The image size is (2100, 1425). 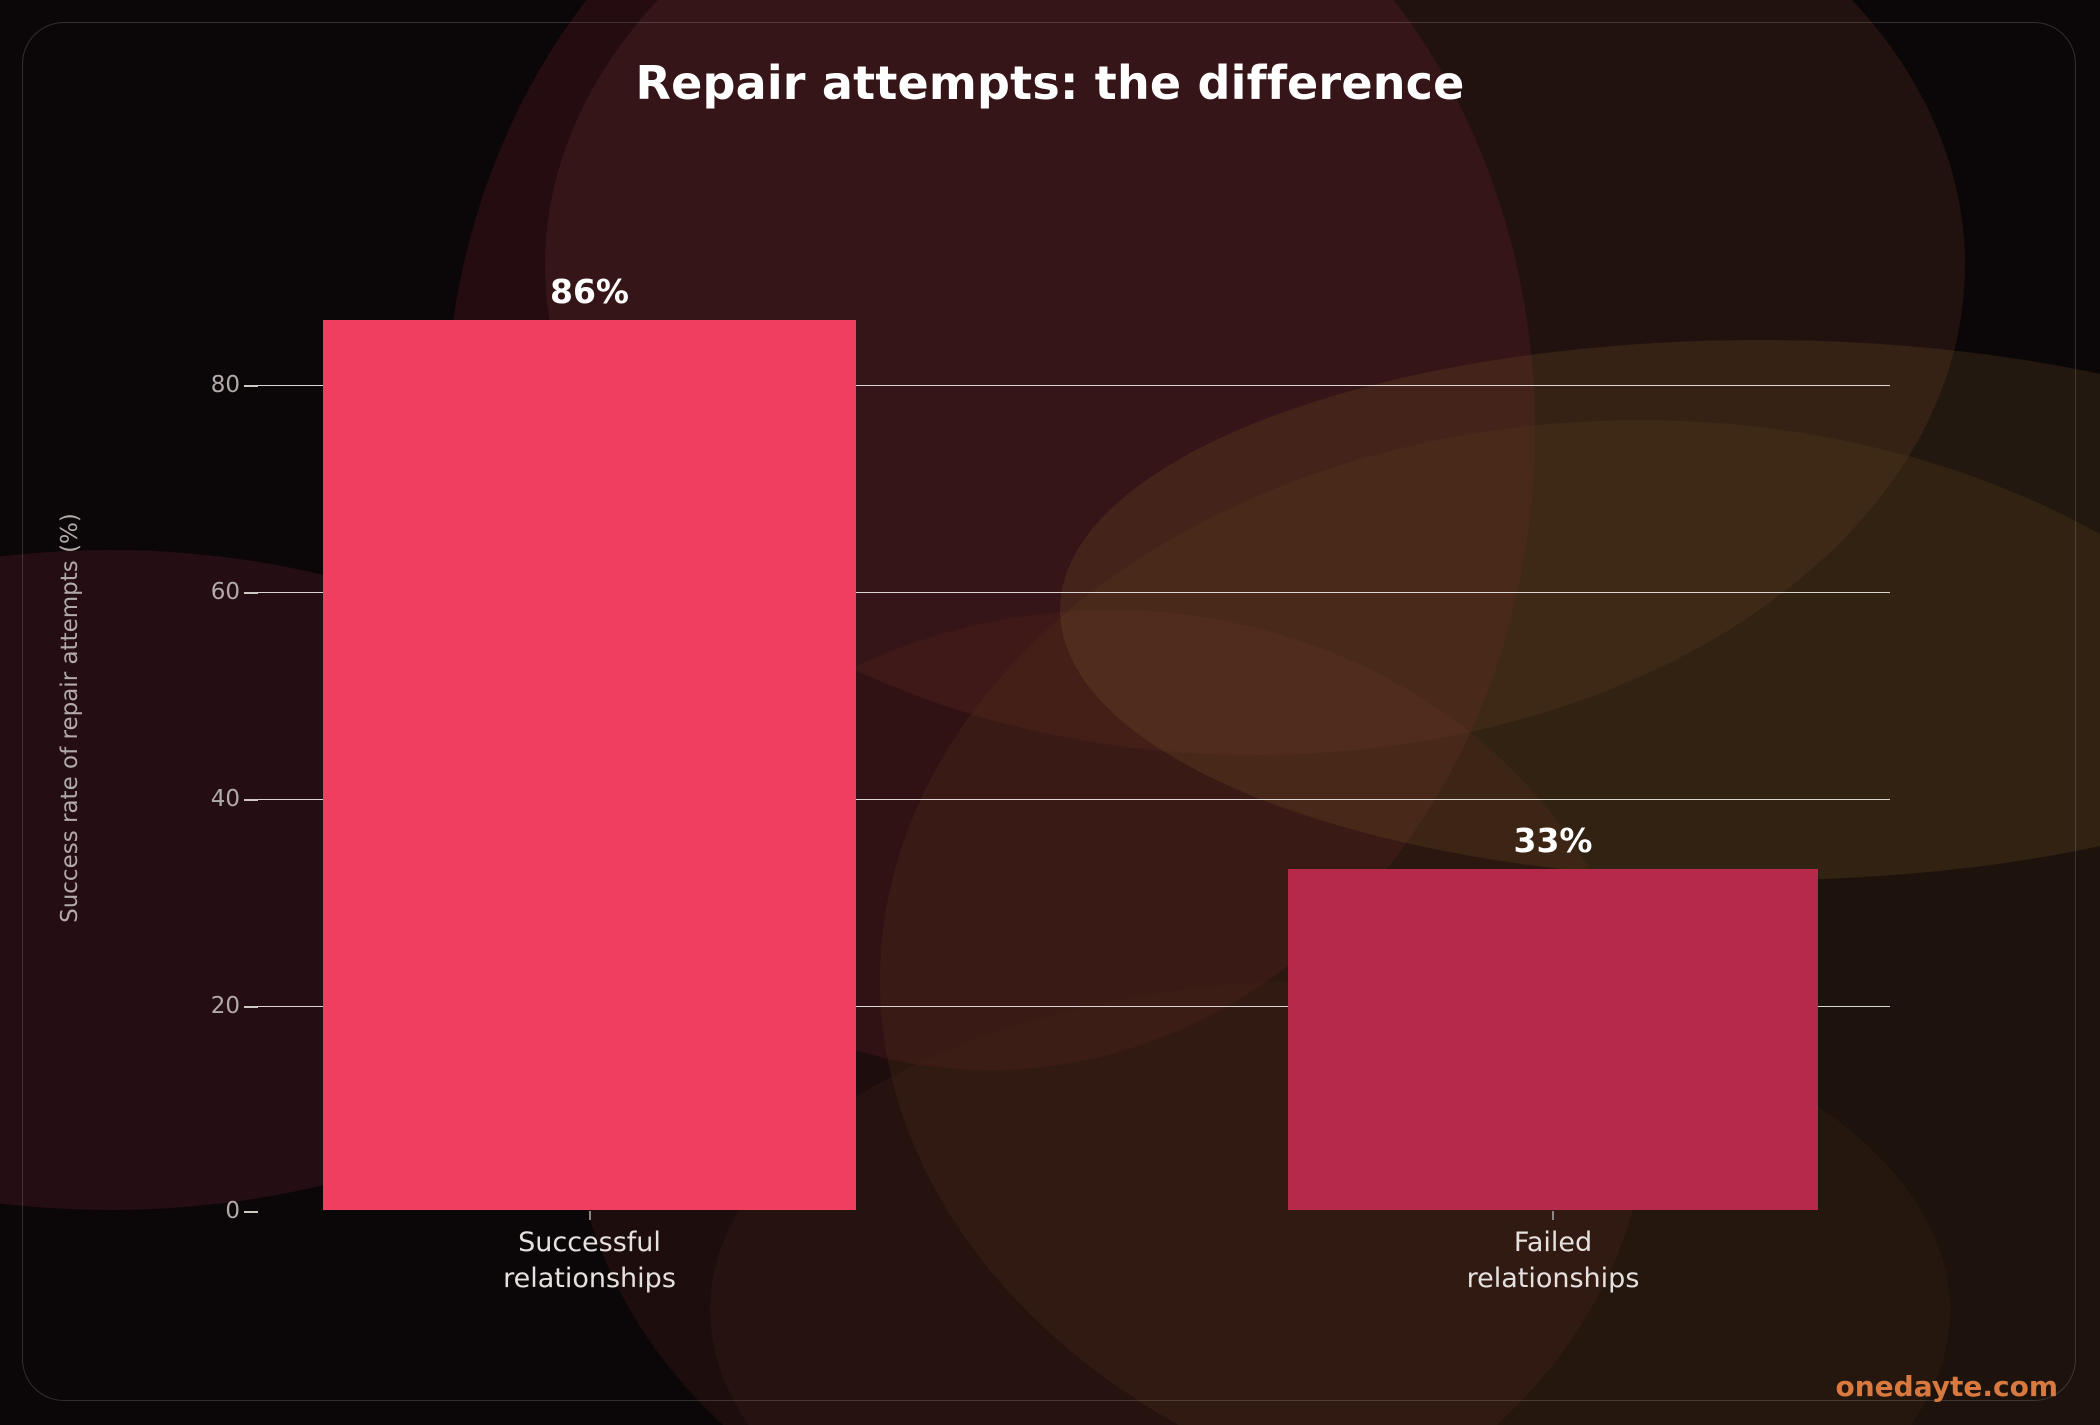 What do you see at coordinates (589, 291) in the screenshot?
I see `bar-value-label-1: 86%` at bounding box center [589, 291].